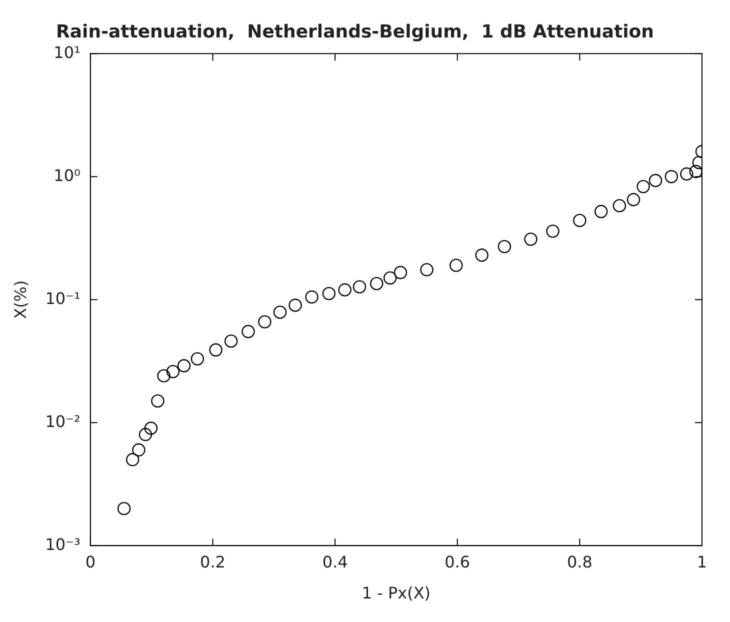 The height and width of the screenshot is (622, 730). What do you see at coordinates (335, 562) in the screenshot?
I see `x-tick-label: 0.4` at bounding box center [335, 562].